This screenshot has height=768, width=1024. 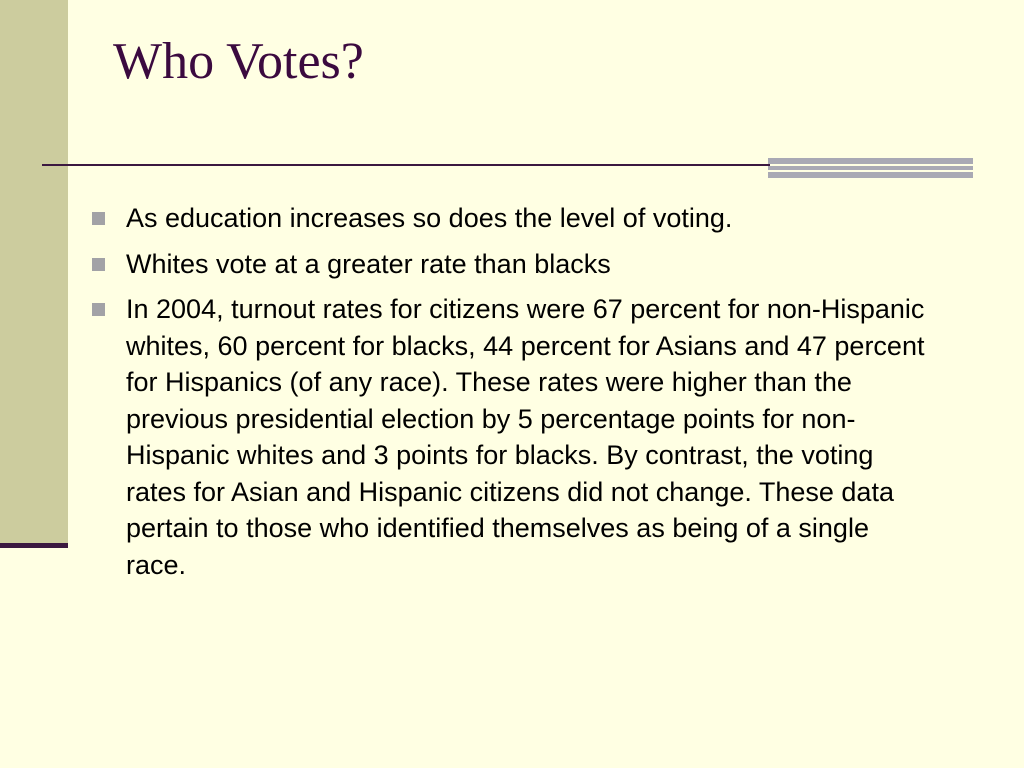 What do you see at coordinates (870, 168) in the screenshot?
I see `title-divider-accent` at bounding box center [870, 168].